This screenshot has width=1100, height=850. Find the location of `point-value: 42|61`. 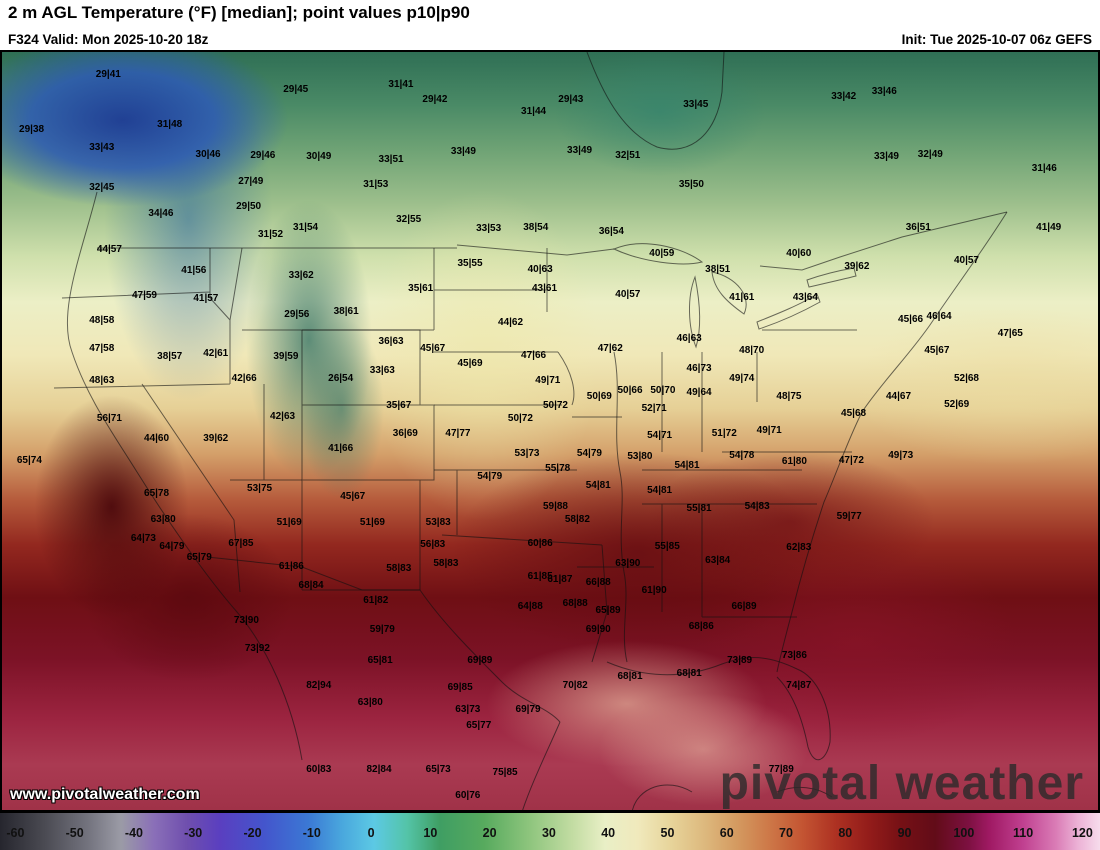

point-value: 42|61 is located at coordinates (216, 354).